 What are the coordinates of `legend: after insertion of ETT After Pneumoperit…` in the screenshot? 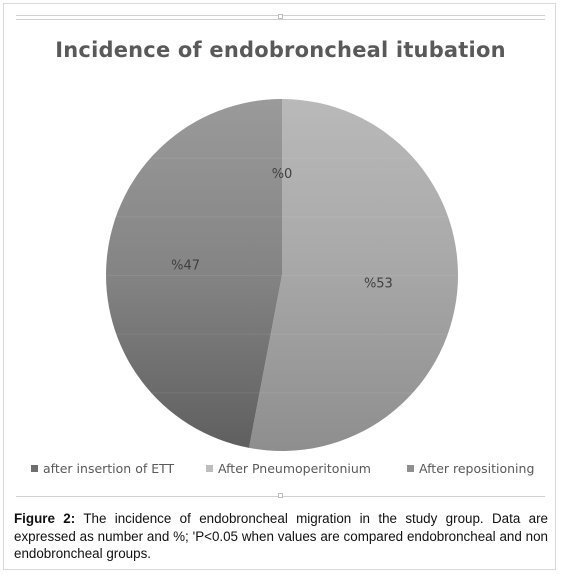 It's located at (280, 470).